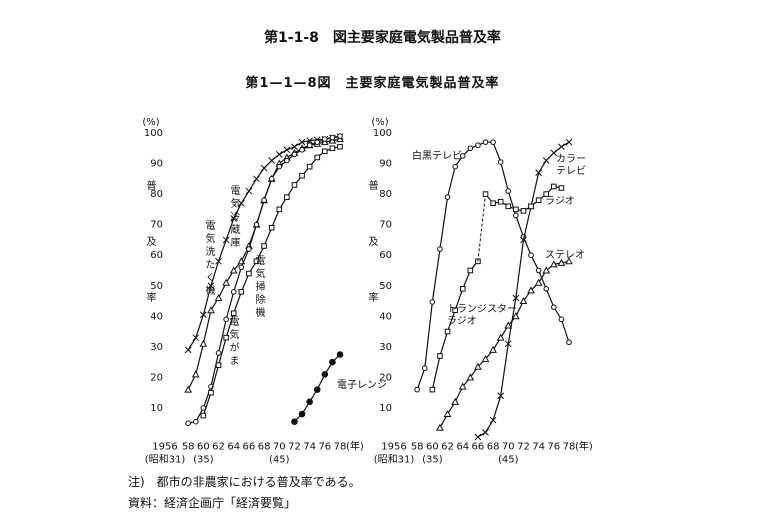  What do you see at coordinates (385, 255) in the screenshot?
I see `y-tick-label: 60` at bounding box center [385, 255].